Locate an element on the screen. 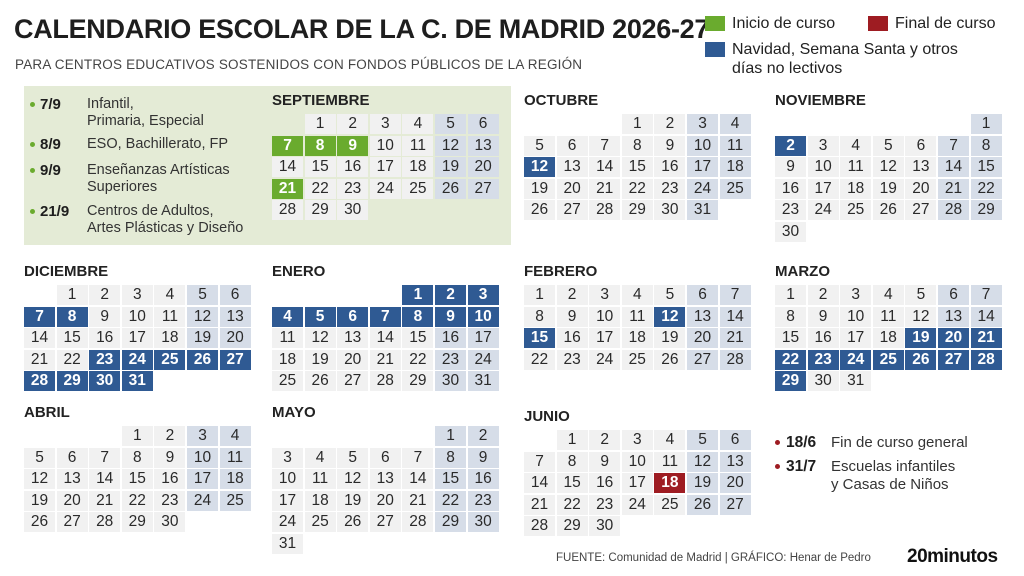  calendar-day: 11 is located at coordinates (856, 167).